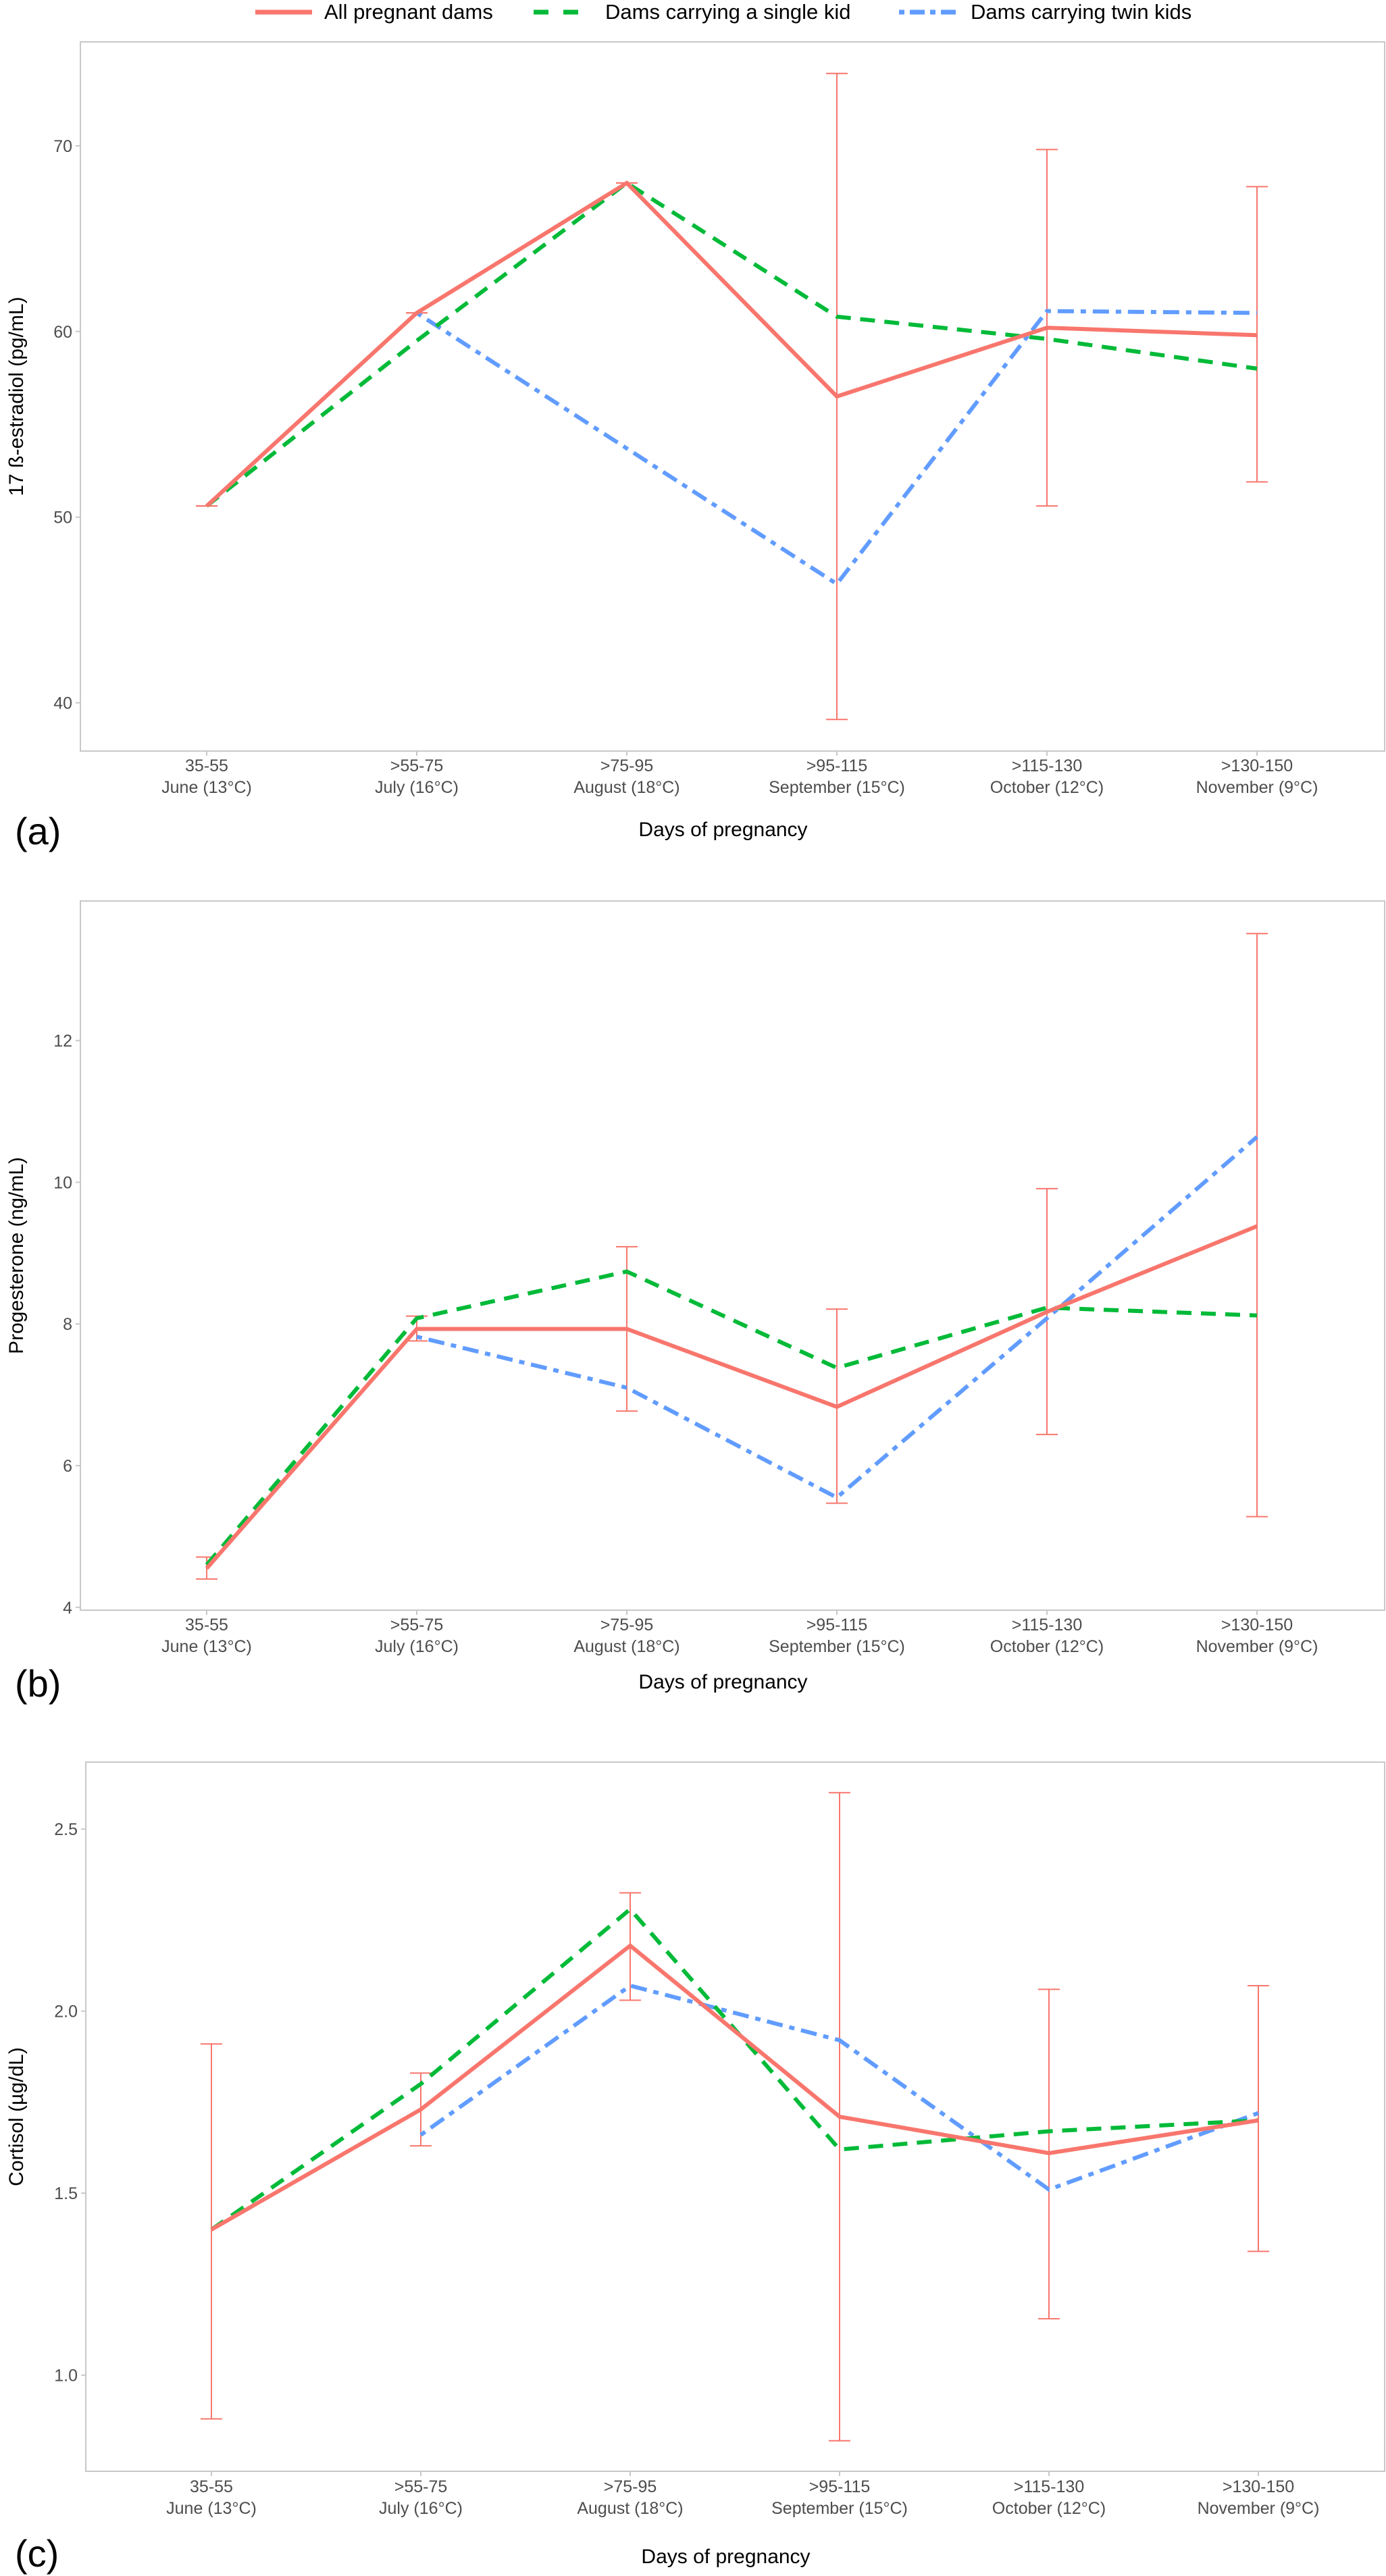  Describe the element at coordinates (728, 12) in the screenshot. I see `legend-label: Dams carrying a single kid` at that location.